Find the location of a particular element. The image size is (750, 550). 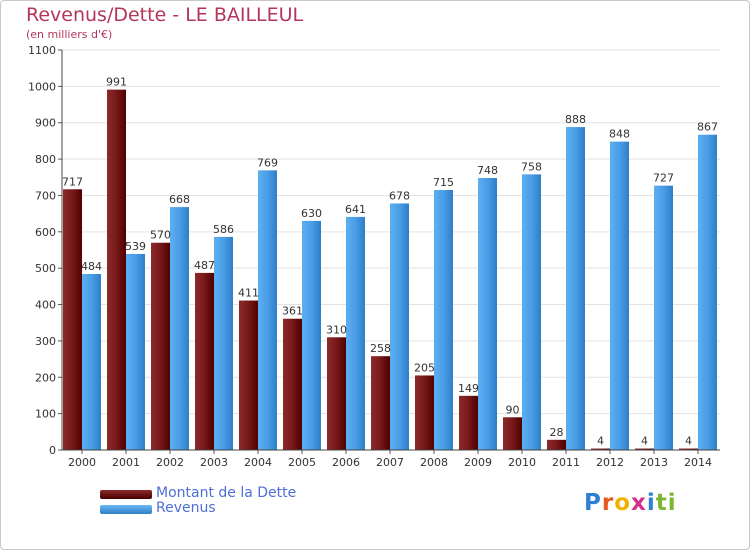

y-tick-label: 100 is located at coordinates (45, 414).